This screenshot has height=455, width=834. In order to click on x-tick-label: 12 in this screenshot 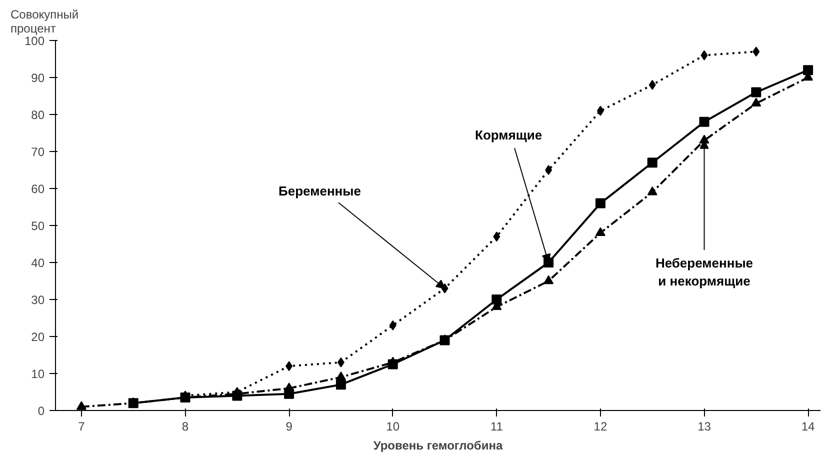, I will do `click(601, 427)`.